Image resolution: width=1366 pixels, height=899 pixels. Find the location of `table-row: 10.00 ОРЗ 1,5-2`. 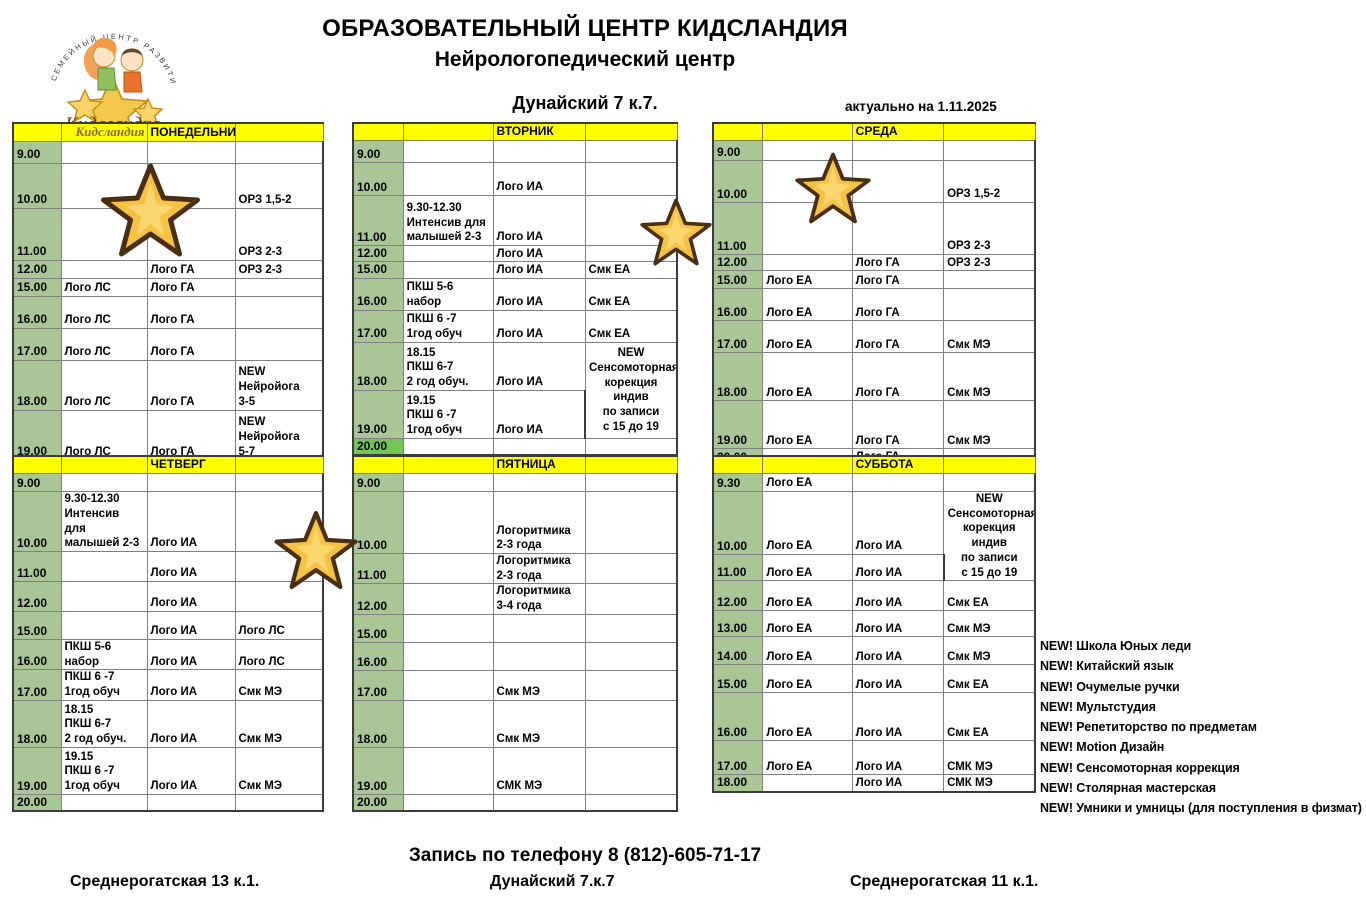

table-row: 10.00 ОРЗ 1,5-2 is located at coordinates (168, 185).